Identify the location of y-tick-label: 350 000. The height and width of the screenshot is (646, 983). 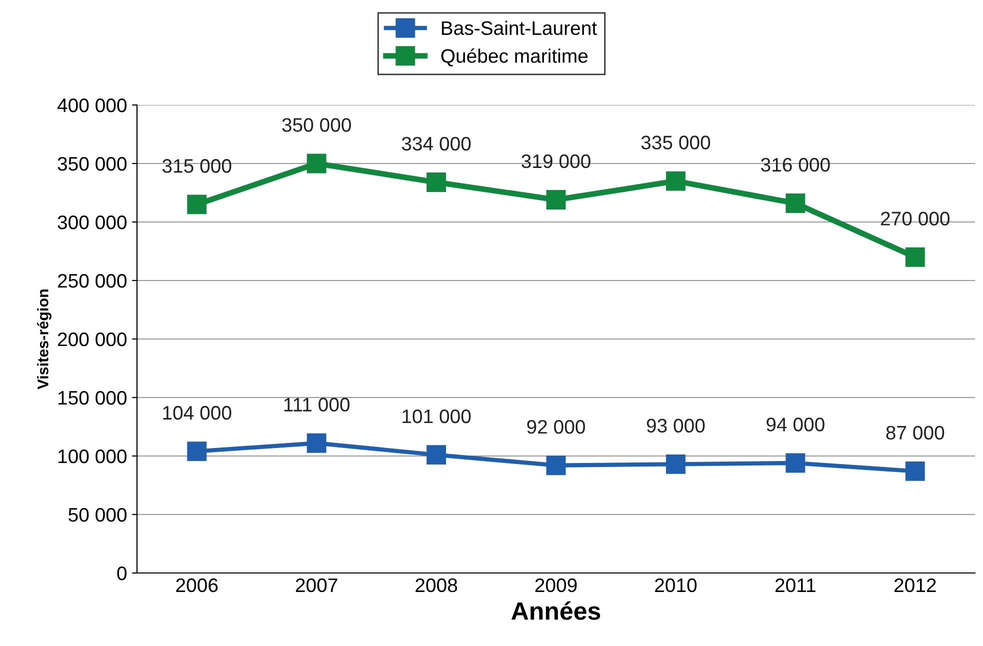
(92, 163).